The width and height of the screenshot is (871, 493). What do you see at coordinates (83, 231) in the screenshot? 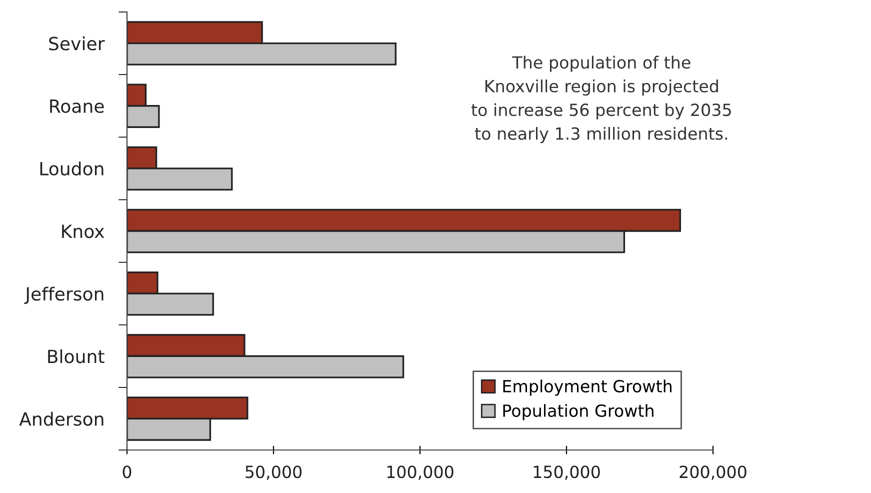
I see `y-tick-label: Knox` at bounding box center [83, 231].